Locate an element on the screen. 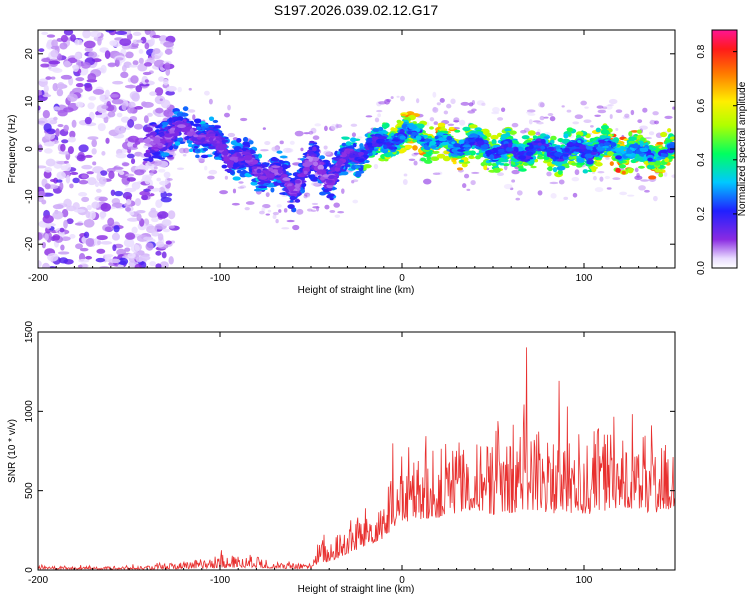 The width and height of the screenshot is (750, 600). colorbar-tick-label: 0.0 is located at coordinates (701, 268).